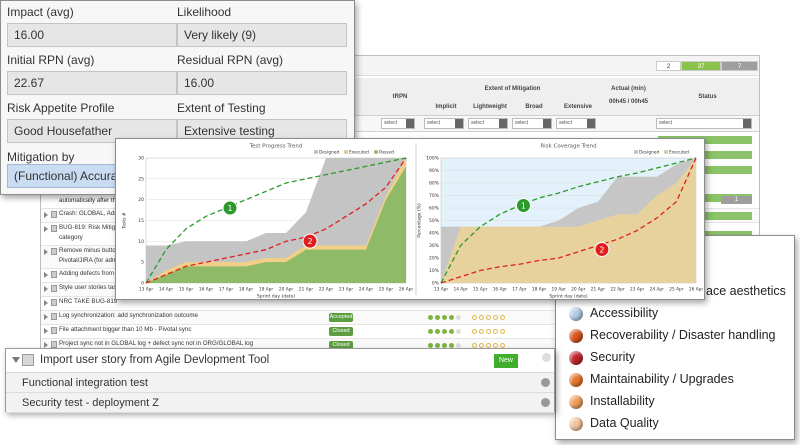 This screenshot has width=800, height=445. I want to click on x-tick-label: 25 Apr, so click(676, 290).